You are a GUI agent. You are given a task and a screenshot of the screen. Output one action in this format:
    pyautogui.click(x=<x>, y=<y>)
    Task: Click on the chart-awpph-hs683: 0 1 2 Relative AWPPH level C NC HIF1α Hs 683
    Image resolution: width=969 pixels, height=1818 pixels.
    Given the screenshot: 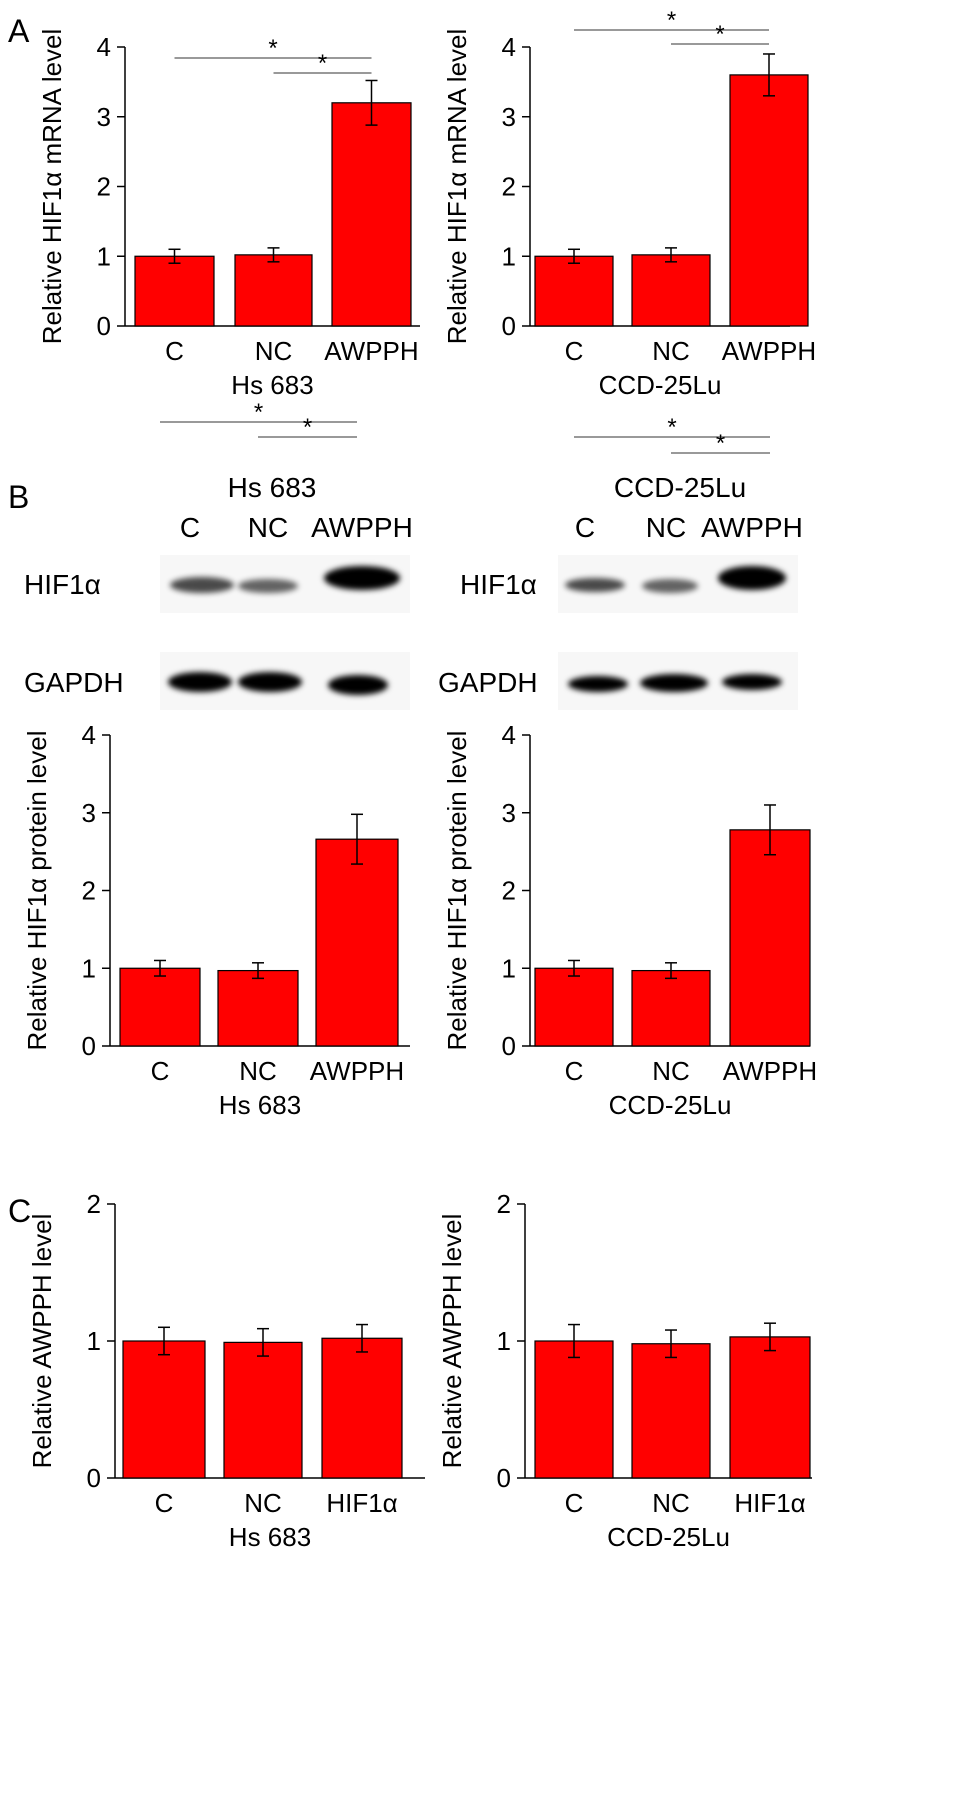 What is the action you would take?
    pyautogui.click(x=226, y=1370)
    